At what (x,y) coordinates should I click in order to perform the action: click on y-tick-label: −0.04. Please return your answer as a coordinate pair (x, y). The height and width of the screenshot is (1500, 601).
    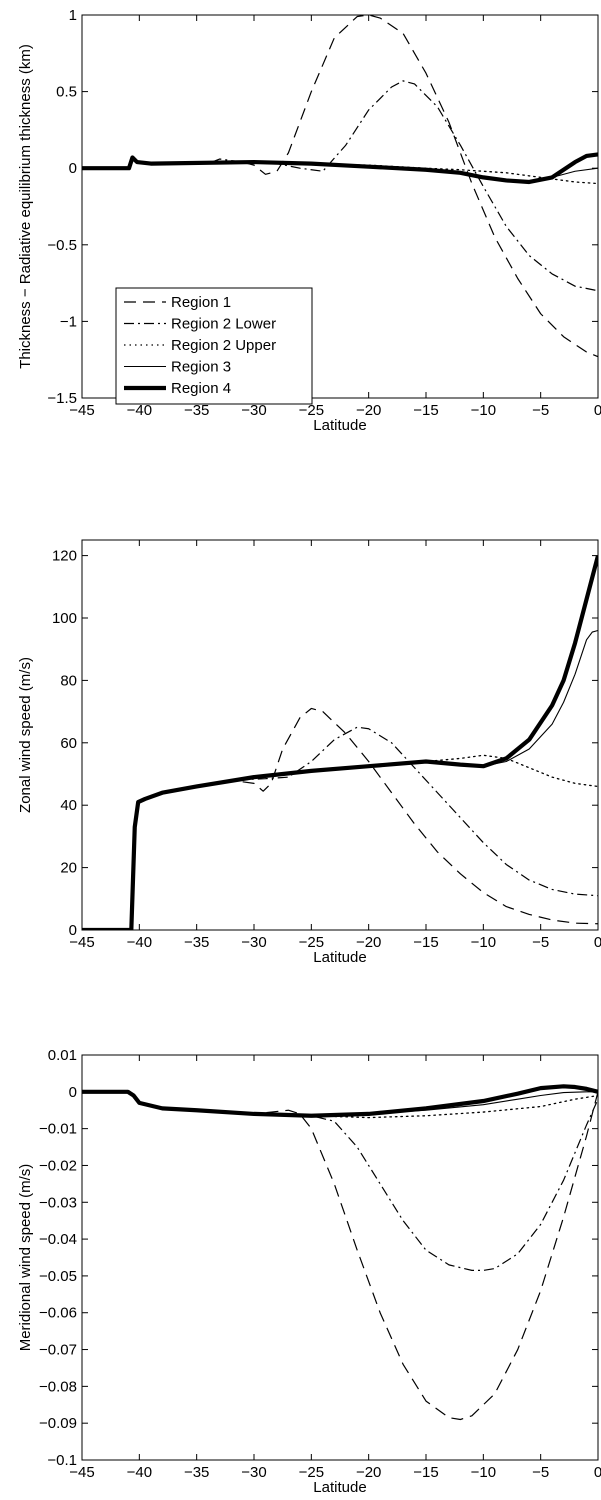
    Looking at the image, I should click on (58, 1239).